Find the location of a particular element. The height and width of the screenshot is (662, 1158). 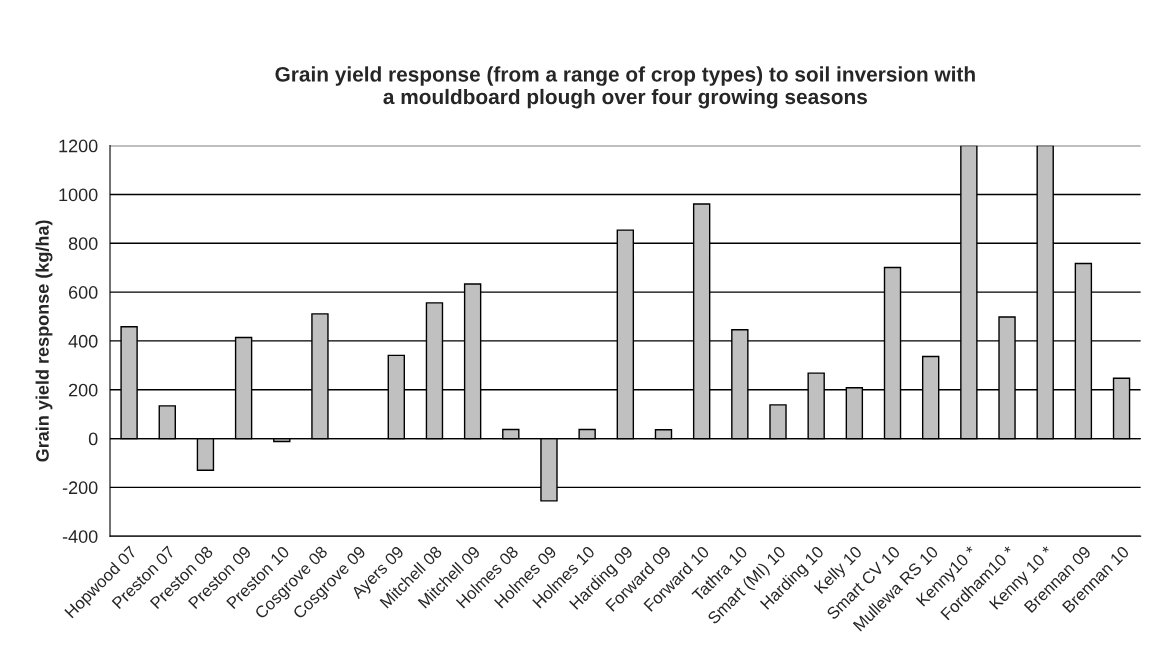

y-tick-label: 800 is located at coordinates (83, 244).